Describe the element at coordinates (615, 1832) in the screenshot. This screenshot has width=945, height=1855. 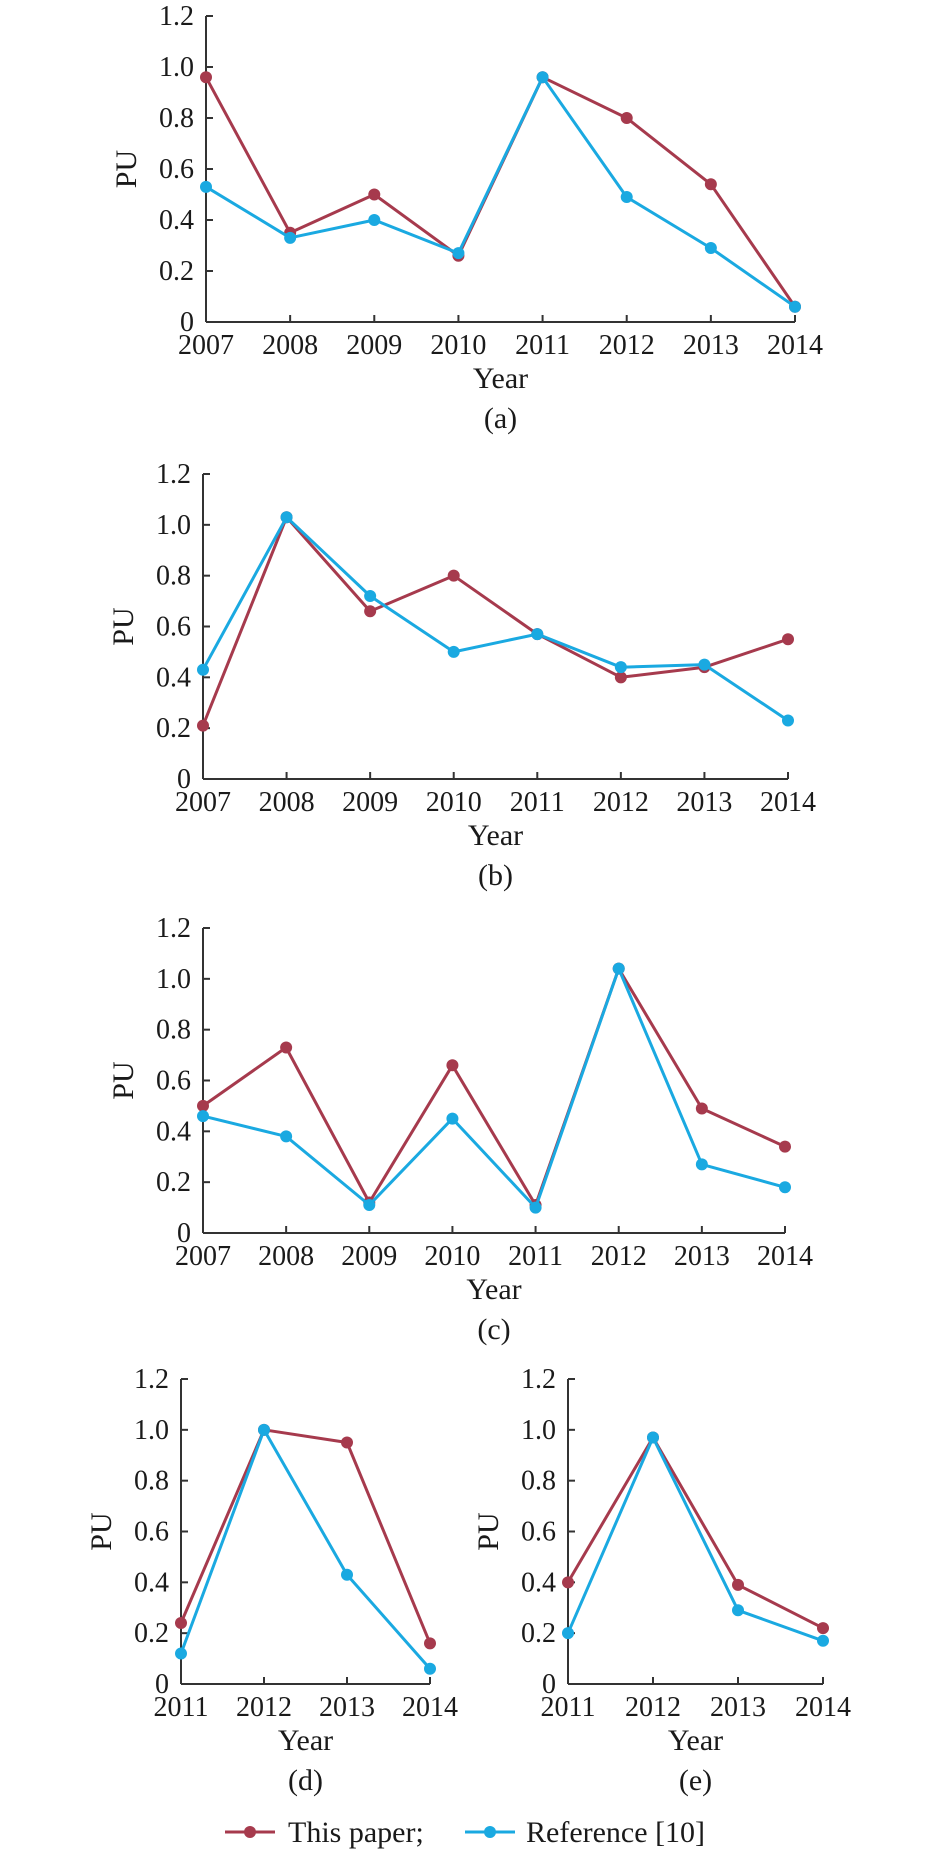
I see `legend-label-reference: Reference [10]` at that location.